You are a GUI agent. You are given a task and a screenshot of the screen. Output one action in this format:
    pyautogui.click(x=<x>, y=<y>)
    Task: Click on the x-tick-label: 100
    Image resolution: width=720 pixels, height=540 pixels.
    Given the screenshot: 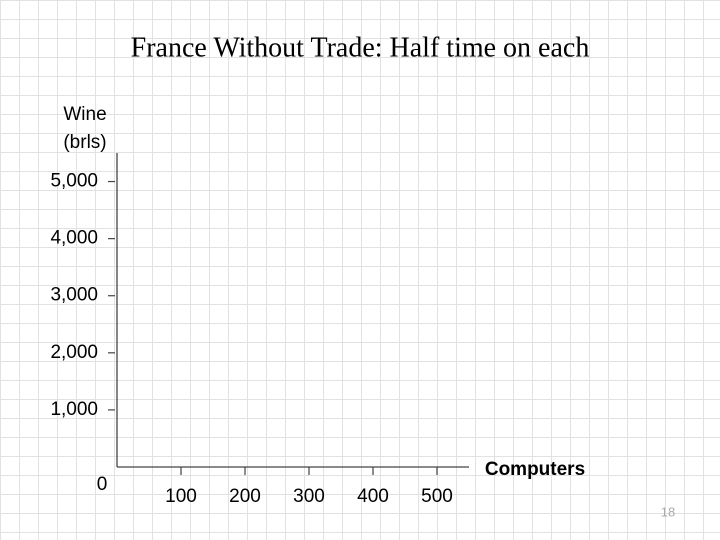 What is the action you would take?
    pyautogui.click(x=181, y=496)
    